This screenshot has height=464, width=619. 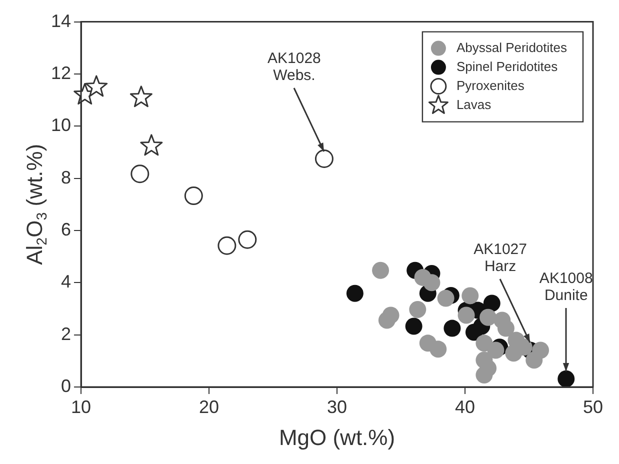 I want to click on y-tick-label: 0, so click(x=66, y=386).